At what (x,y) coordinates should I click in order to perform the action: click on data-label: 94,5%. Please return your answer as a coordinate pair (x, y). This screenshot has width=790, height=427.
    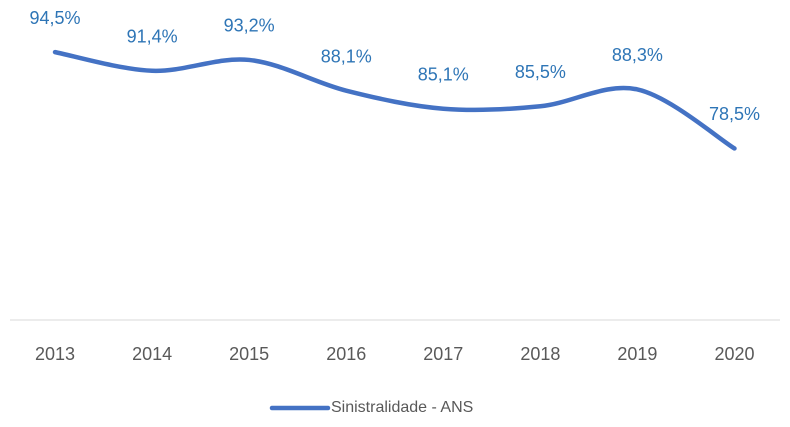
    Looking at the image, I should click on (55, 18).